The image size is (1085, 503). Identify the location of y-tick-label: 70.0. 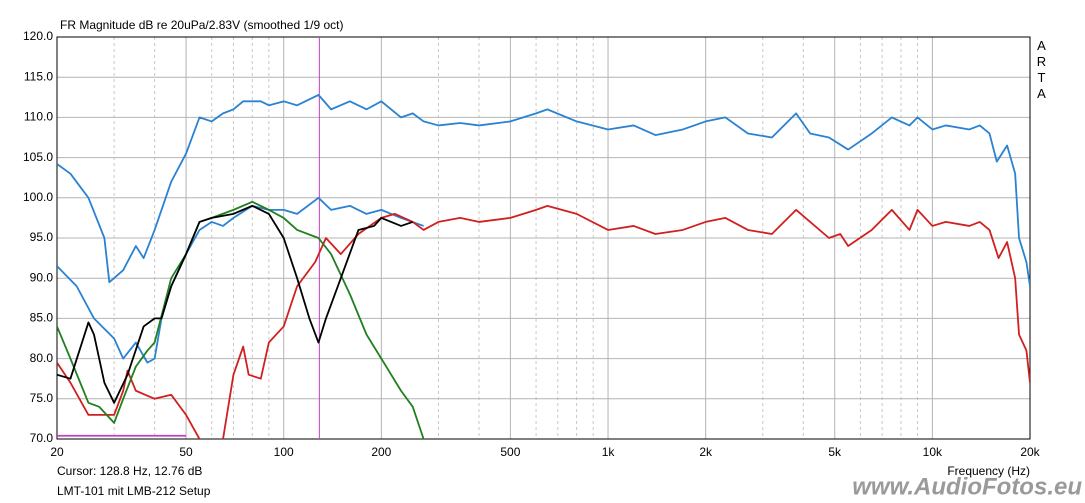
(42, 438).